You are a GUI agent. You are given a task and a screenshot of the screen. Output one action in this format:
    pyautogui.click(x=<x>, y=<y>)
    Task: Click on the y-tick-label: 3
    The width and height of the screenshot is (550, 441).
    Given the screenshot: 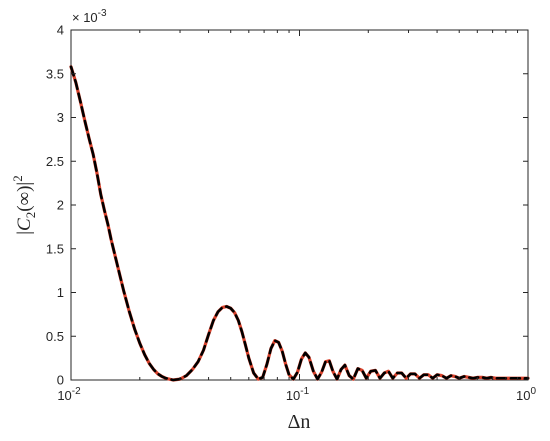 What is the action you would take?
    pyautogui.click(x=60, y=117)
    